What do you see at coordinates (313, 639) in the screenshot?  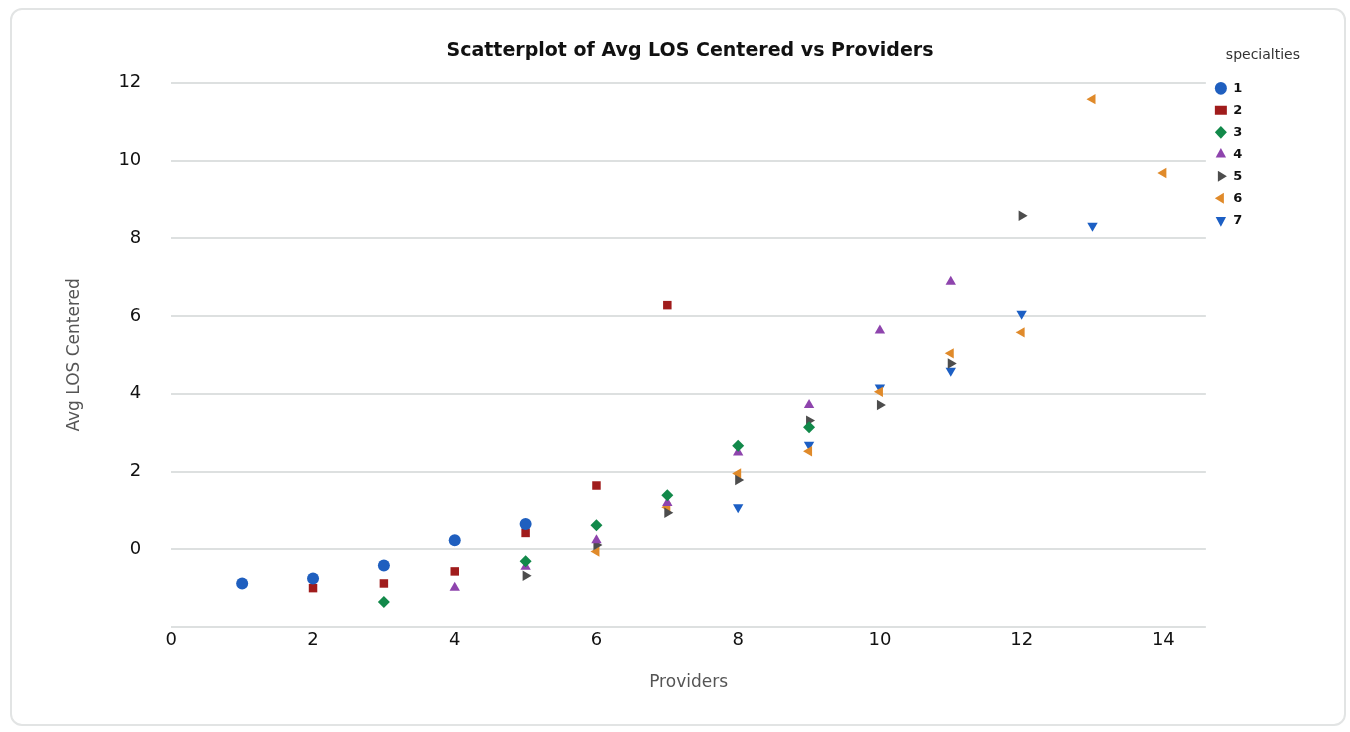 I see `x-tick-label: 2` at bounding box center [313, 639].